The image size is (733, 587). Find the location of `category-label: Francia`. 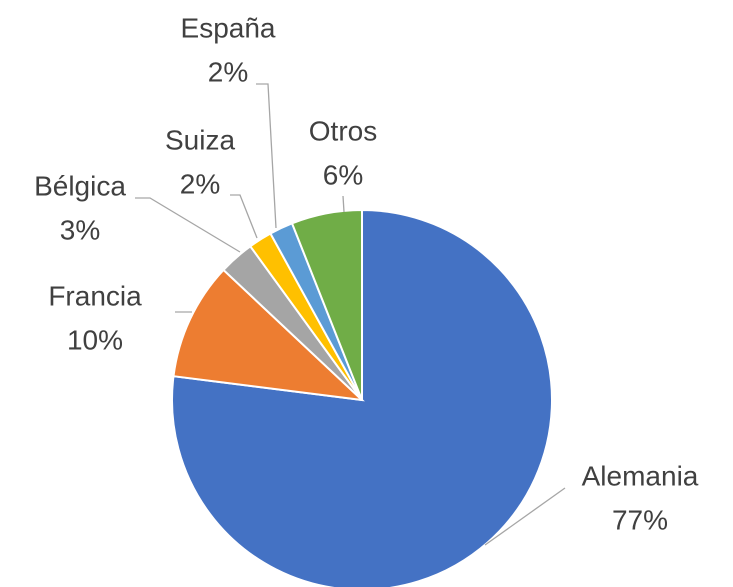

category-label: Francia is located at coordinates (95, 295).